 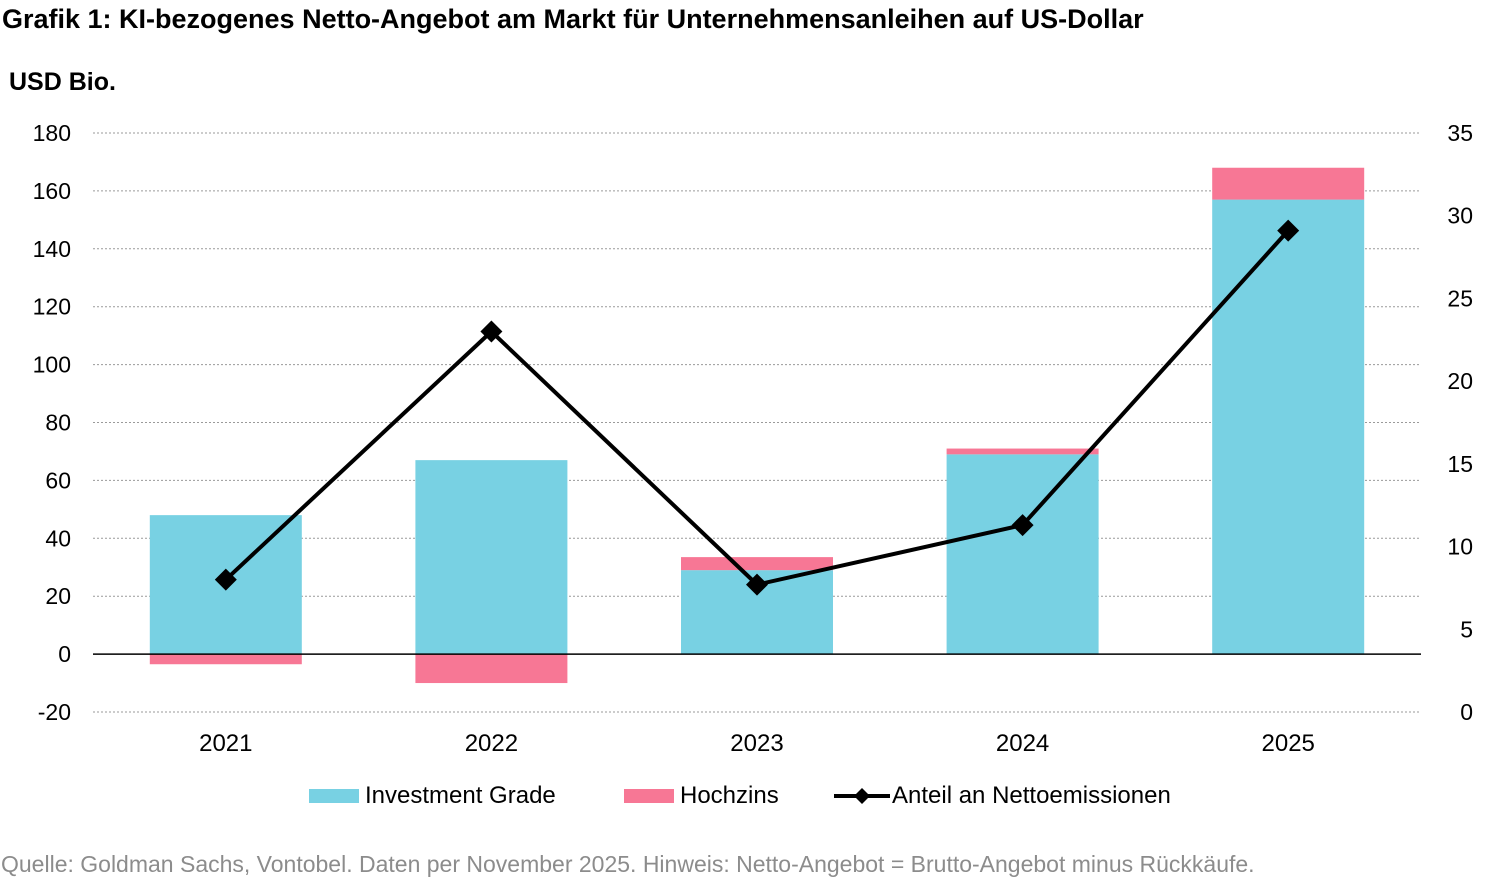 What do you see at coordinates (58, 538) in the screenshot?
I see `y-tick-label: 40` at bounding box center [58, 538].